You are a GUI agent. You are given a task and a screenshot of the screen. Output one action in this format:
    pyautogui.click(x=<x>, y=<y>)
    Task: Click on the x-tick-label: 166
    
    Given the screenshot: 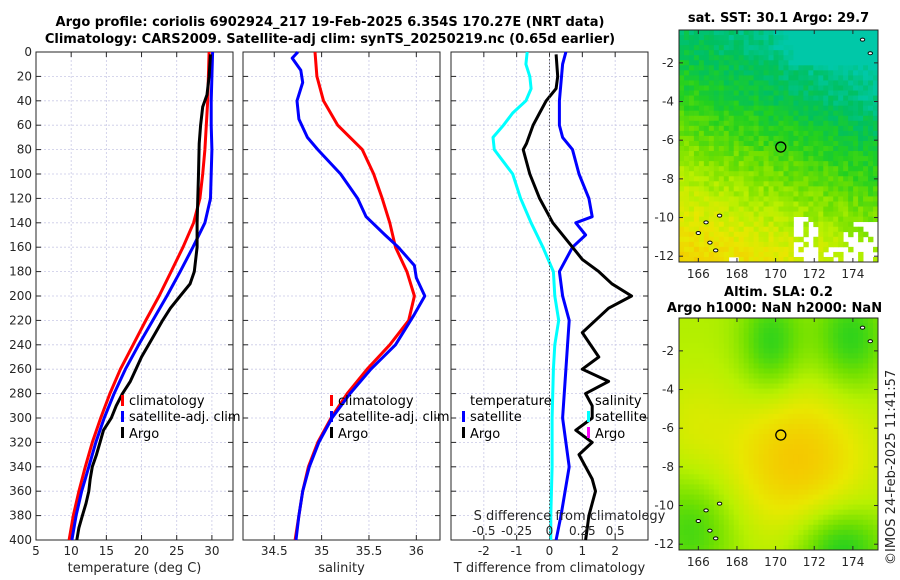 What is the action you would take?
    pyautogui.click(x=698, y=562)
    